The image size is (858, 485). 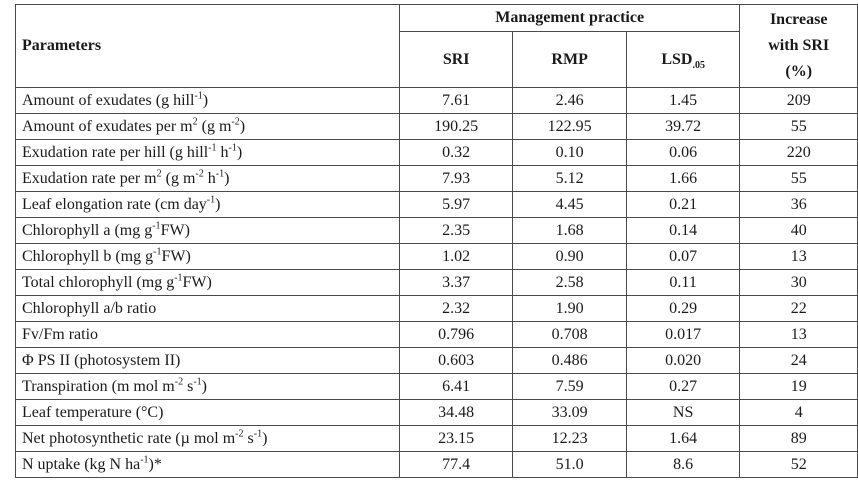 I want to click on cell-sri: 77.4, so click(x=456, y=464).